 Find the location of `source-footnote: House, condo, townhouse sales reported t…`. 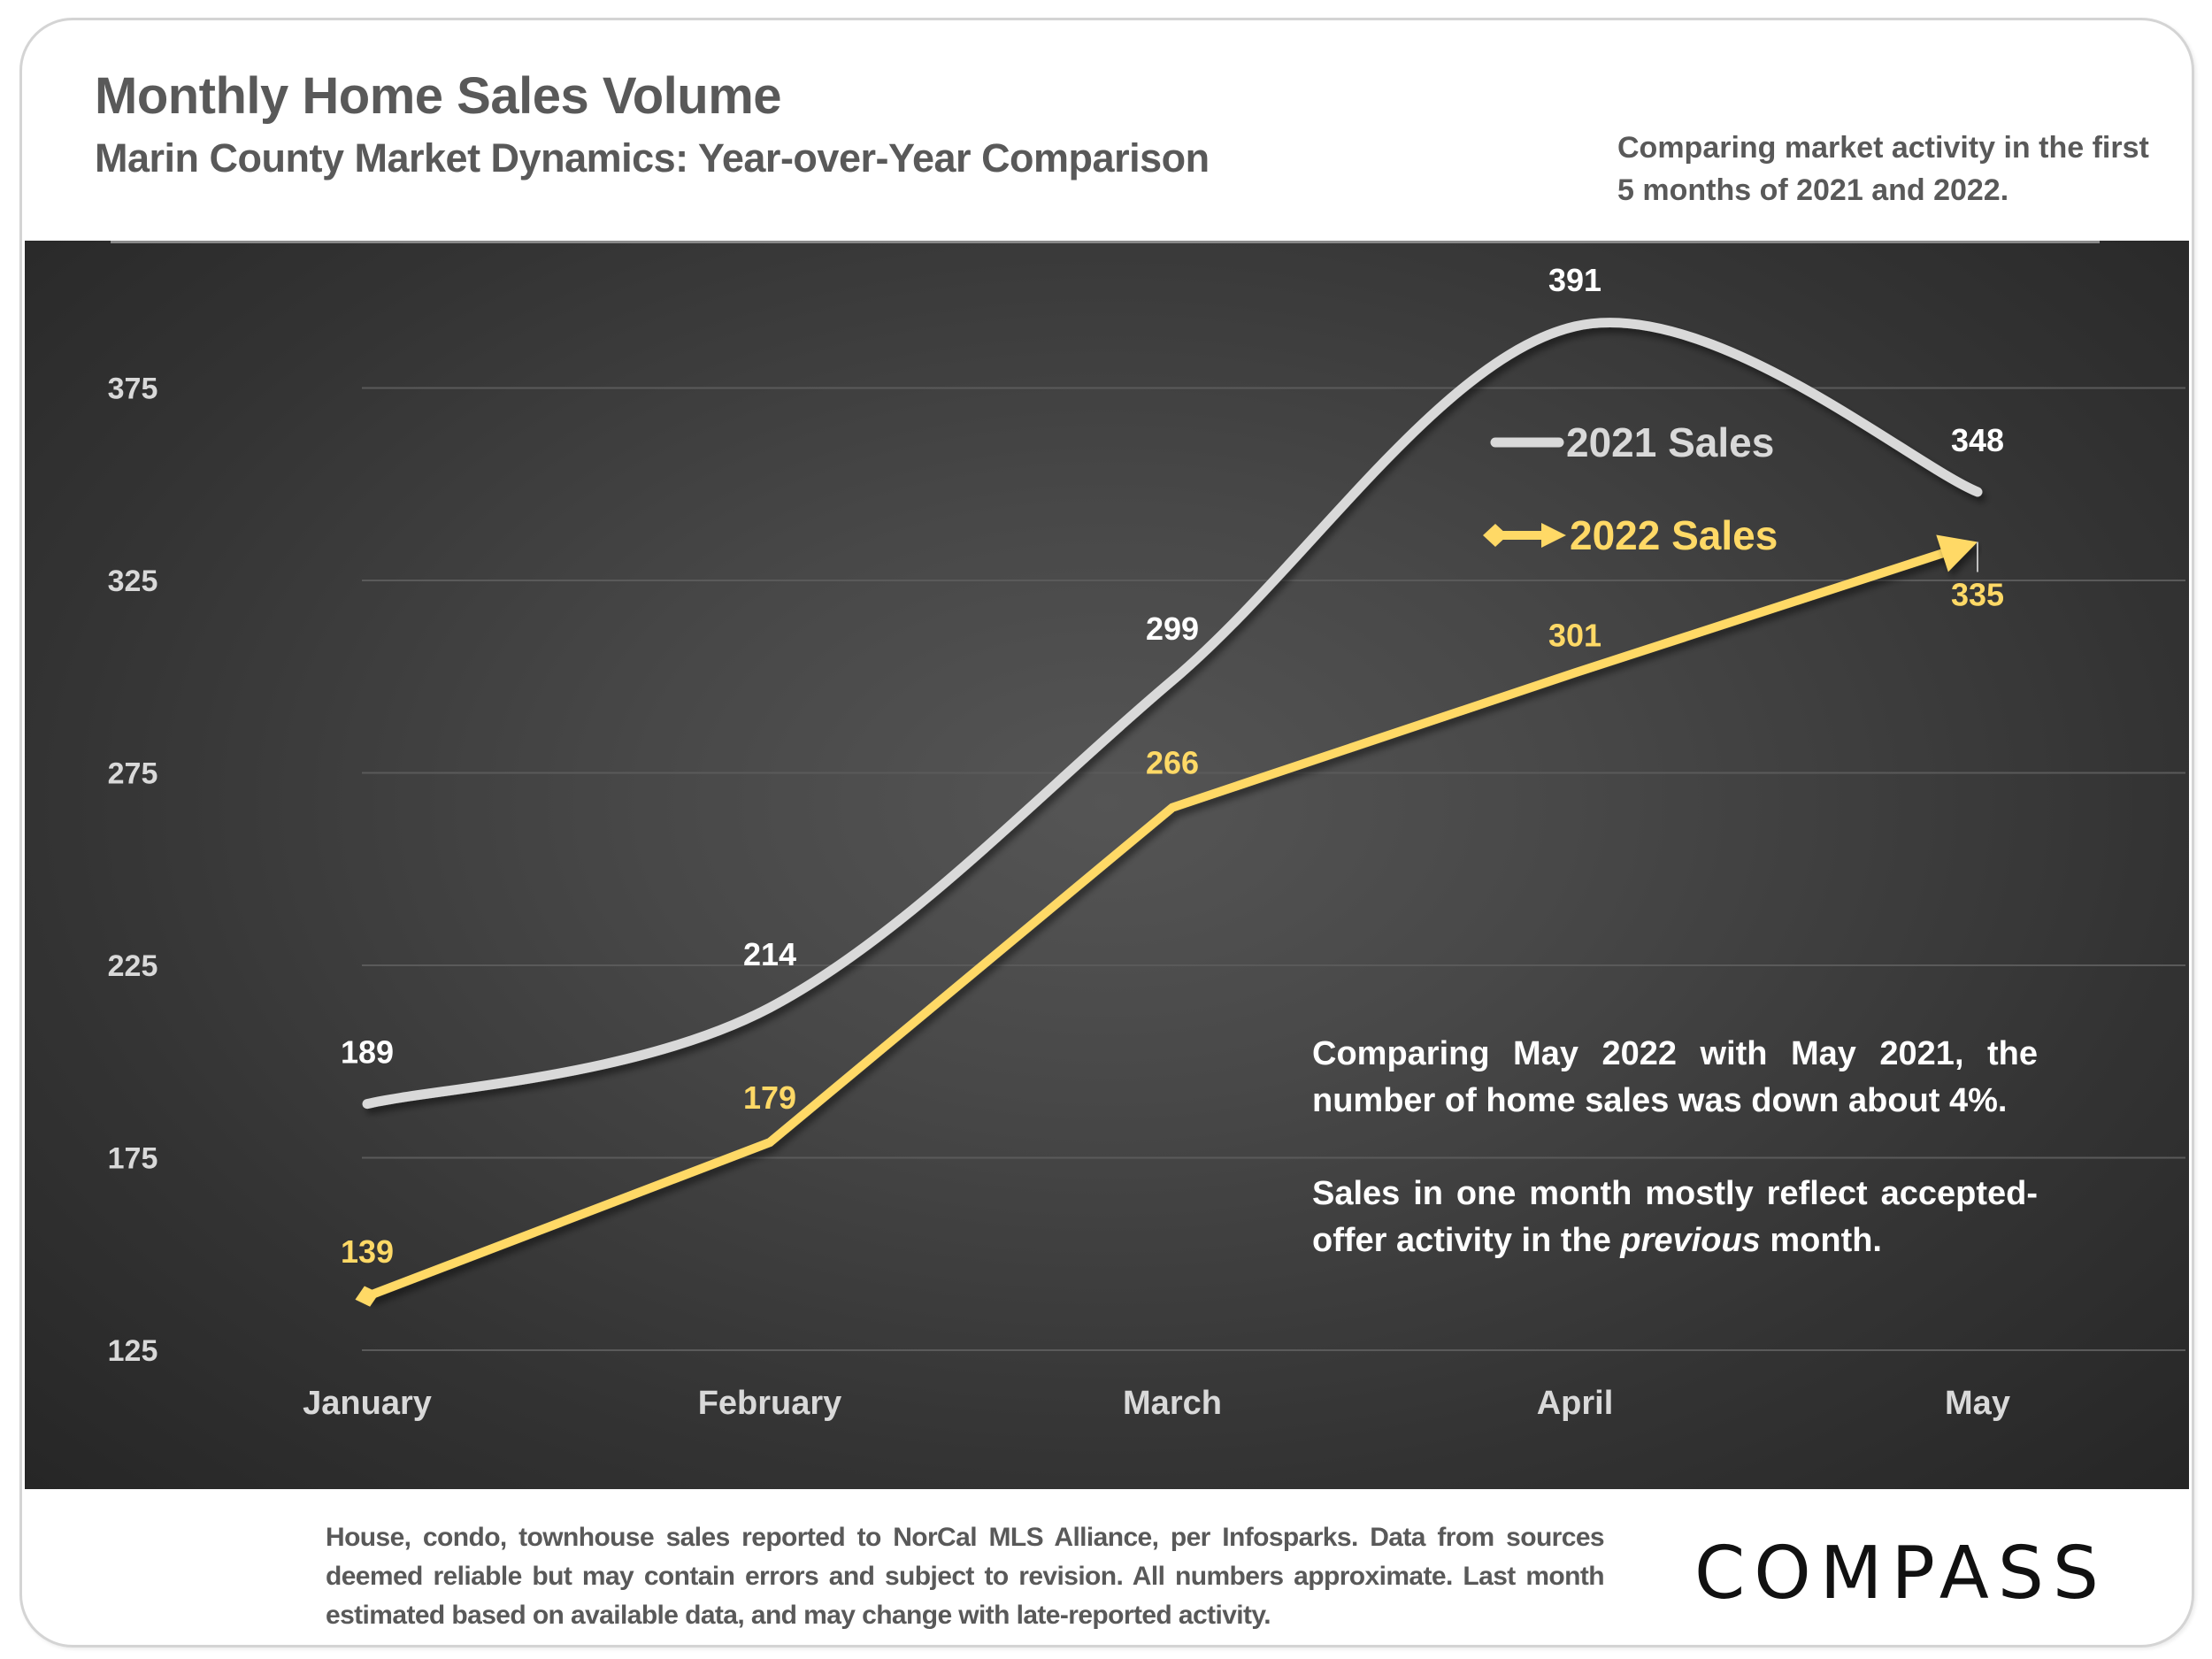

source-footnote: House, condo, townhouse sales reported t… is located at coordinates (966, 1577).